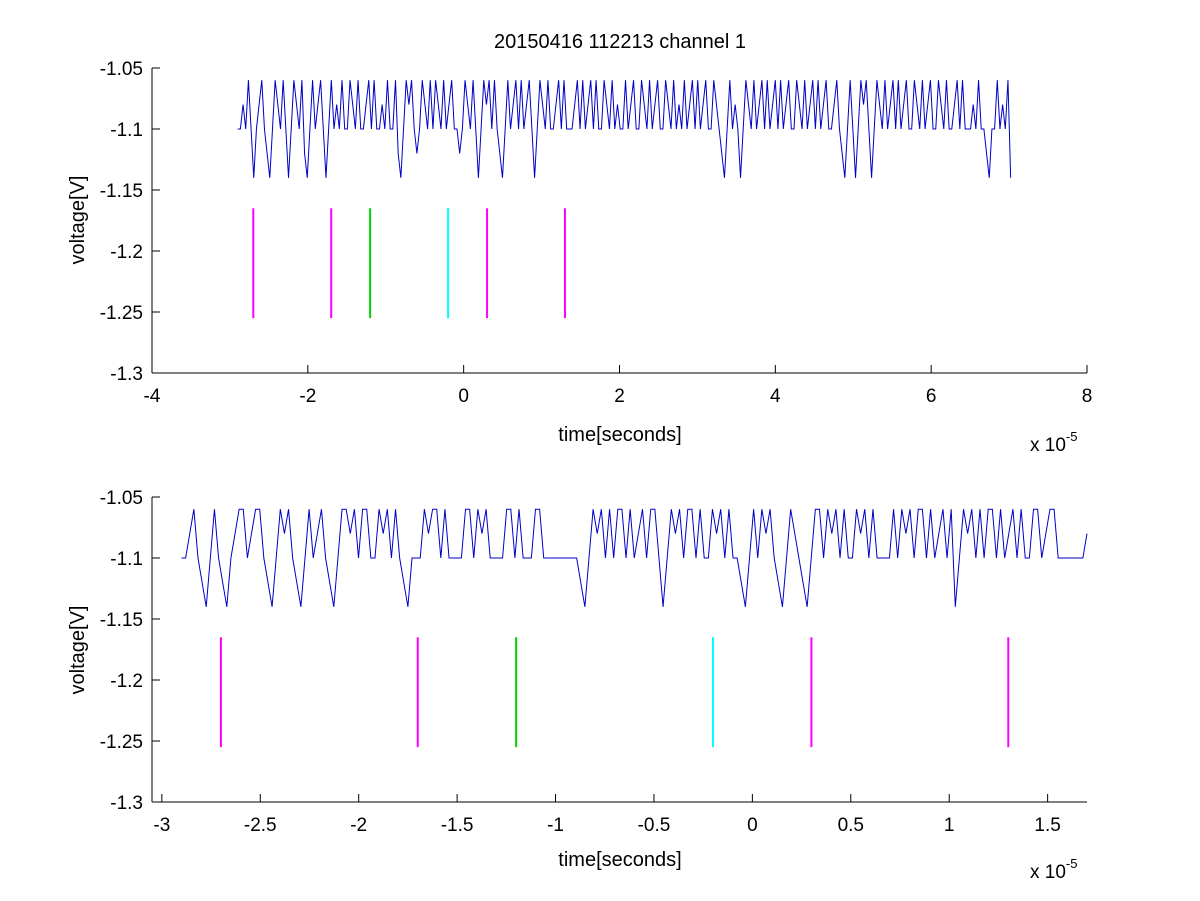 Image resolution: width=1200 pixels, height=901 pixels. What do you see at coordinates (949, 825) in the screenshot?
I see `x-tick-label: 1` at bounding box center [949, 825].